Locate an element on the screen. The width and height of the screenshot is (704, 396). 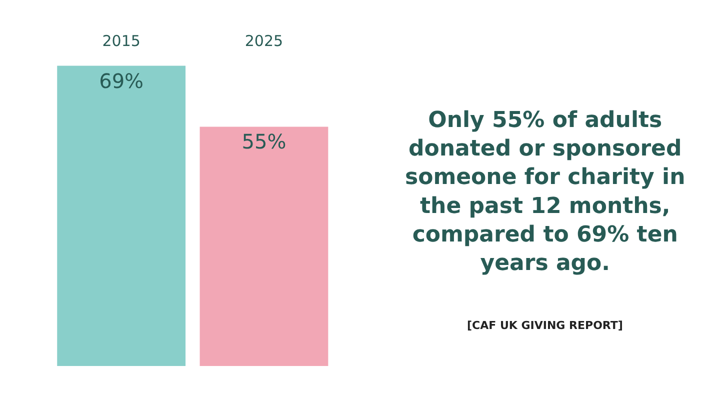
x-tick-label: 2025 is located at coordinates (264, 41).